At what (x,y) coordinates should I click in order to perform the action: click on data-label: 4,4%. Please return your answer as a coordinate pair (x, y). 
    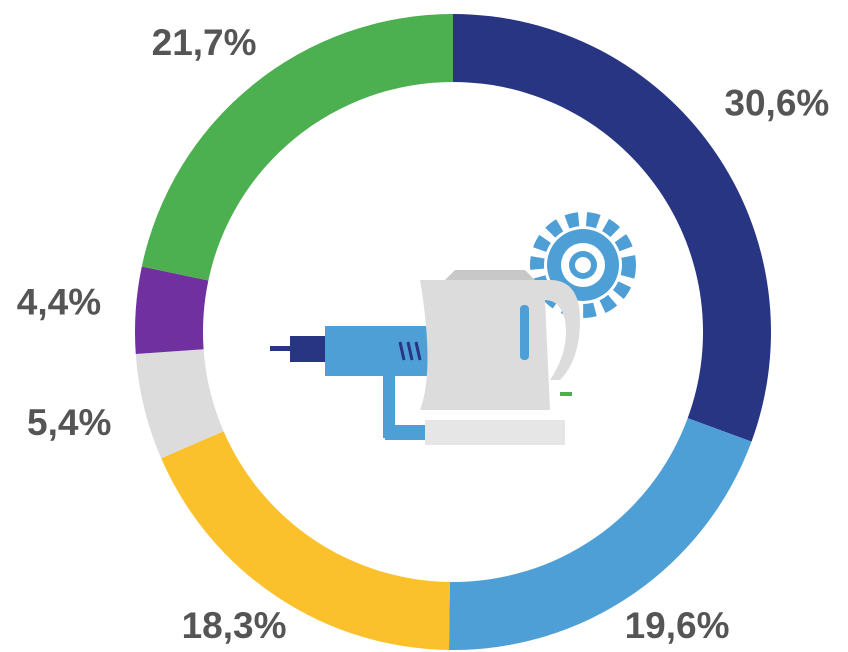
    Looking at the image, I should click on (59, 302).